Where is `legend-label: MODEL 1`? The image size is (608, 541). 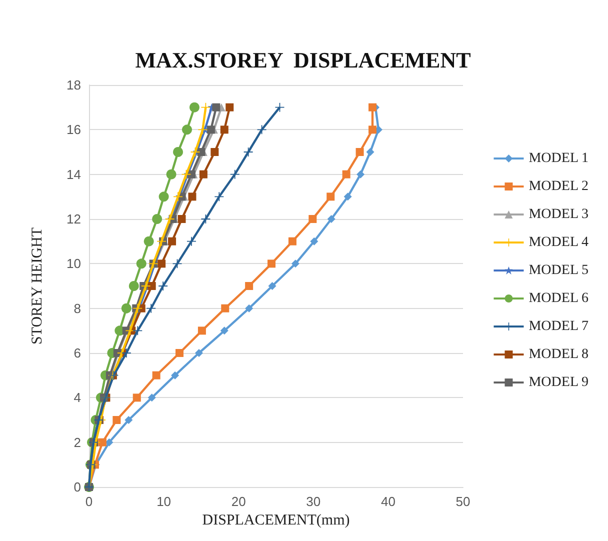 legend-label: MODEL 1 is located at coordinates (558, 158).